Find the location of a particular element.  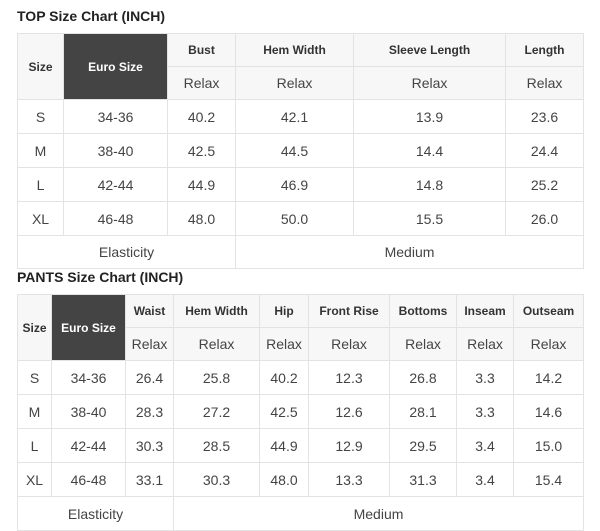

value-cell: 31.3 is located at coordinates (423, 479).